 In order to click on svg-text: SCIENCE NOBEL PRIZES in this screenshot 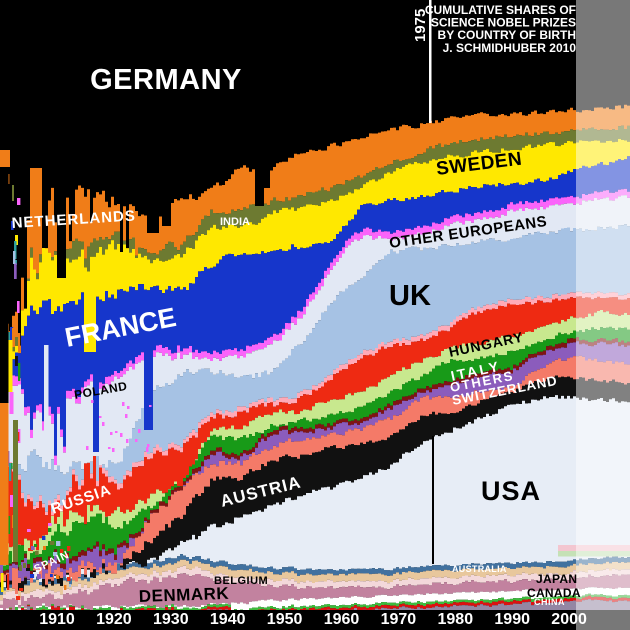, I will do `click(503, 23)`.